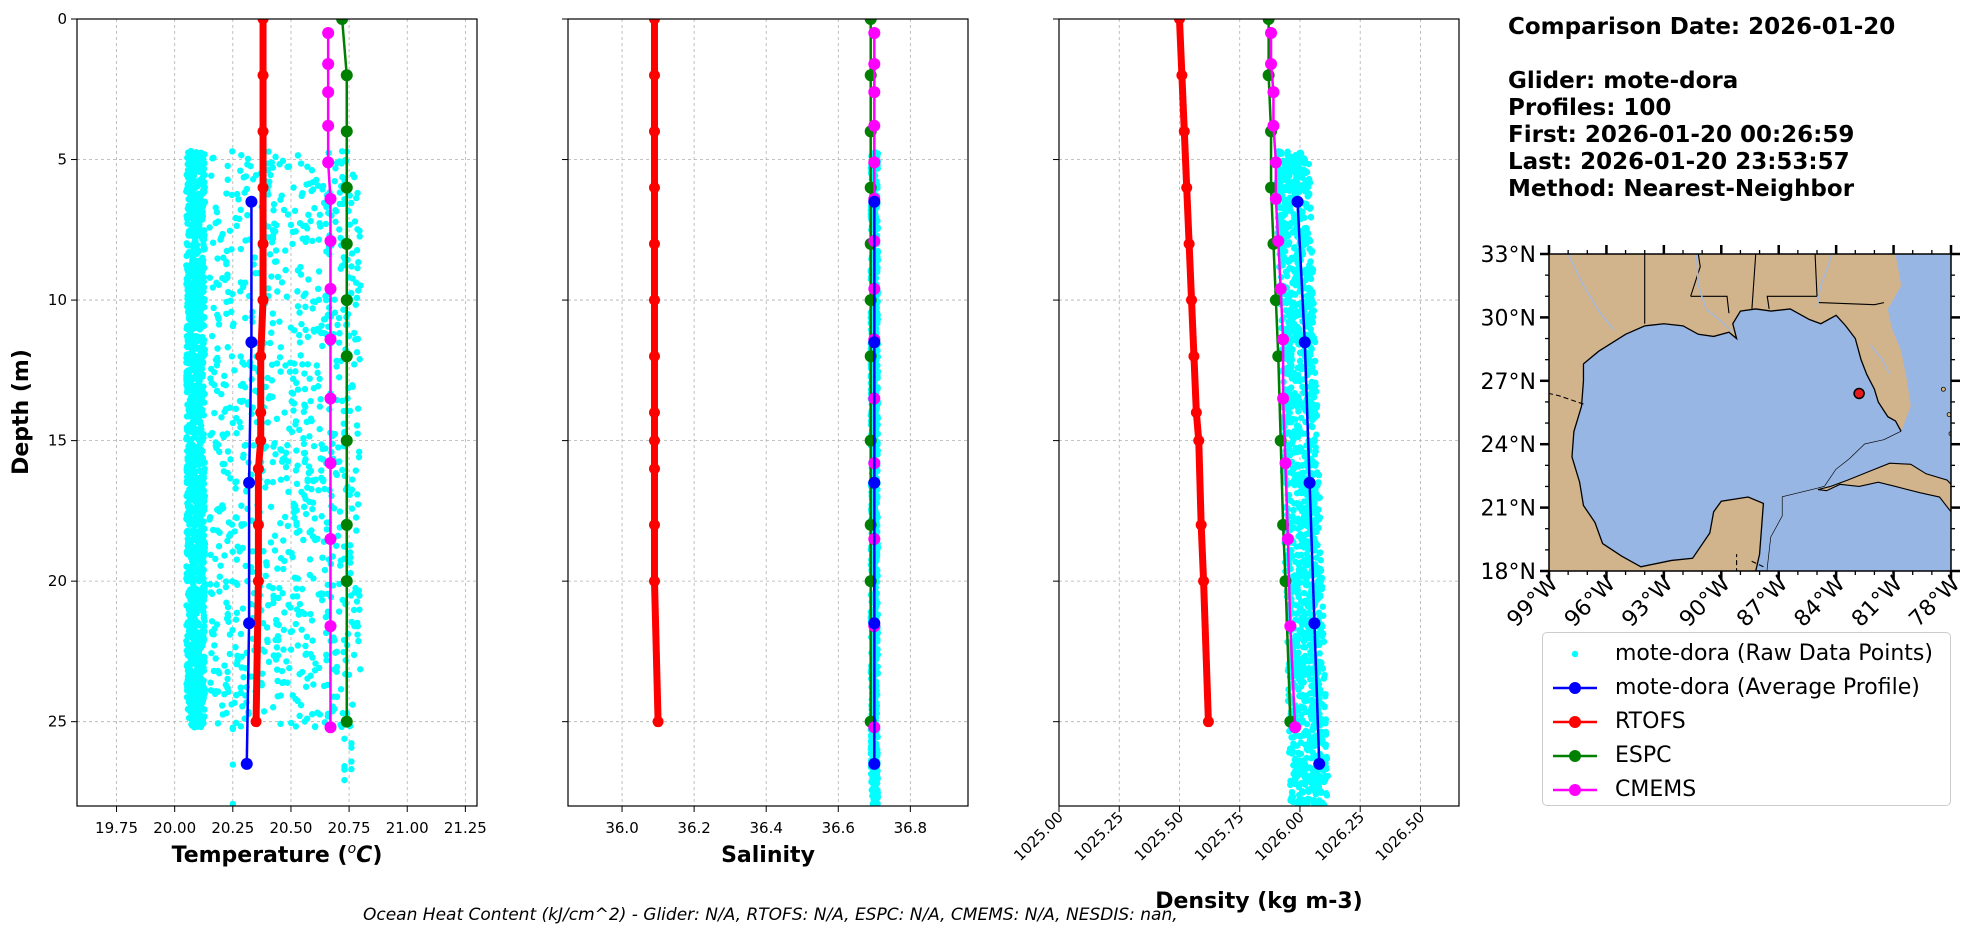  Describe the element at coordinates (277, 854) in the screenshot. I see `x-axis-label: Temperature (oC)` at that location.